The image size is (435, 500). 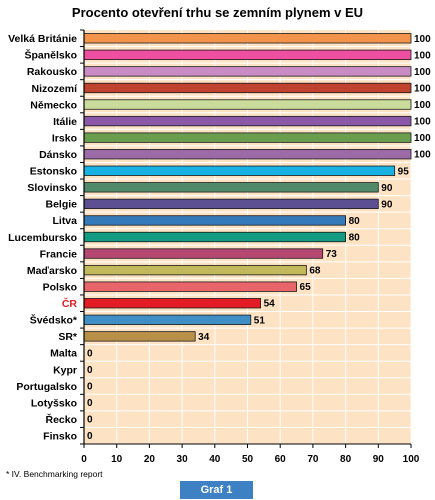 I want to click on x-axis-ticks: 0 10 20 30 40 50 60 70 80 90 100, so click(x=250, y=454).